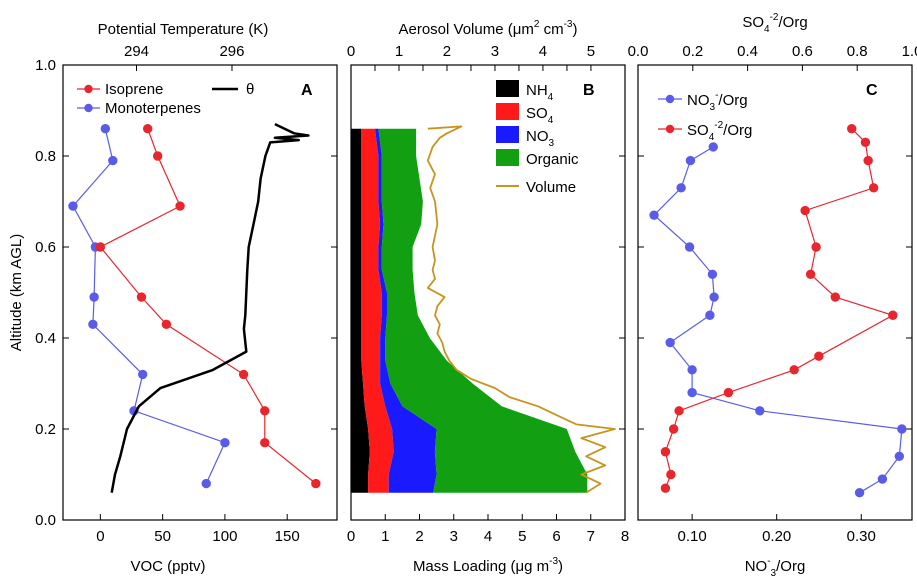 This screenshot has height=577, width=917. Describe the element at coordinates (625, 536) in the screenshot. I see `x-tick-label-B: 8` at that location.